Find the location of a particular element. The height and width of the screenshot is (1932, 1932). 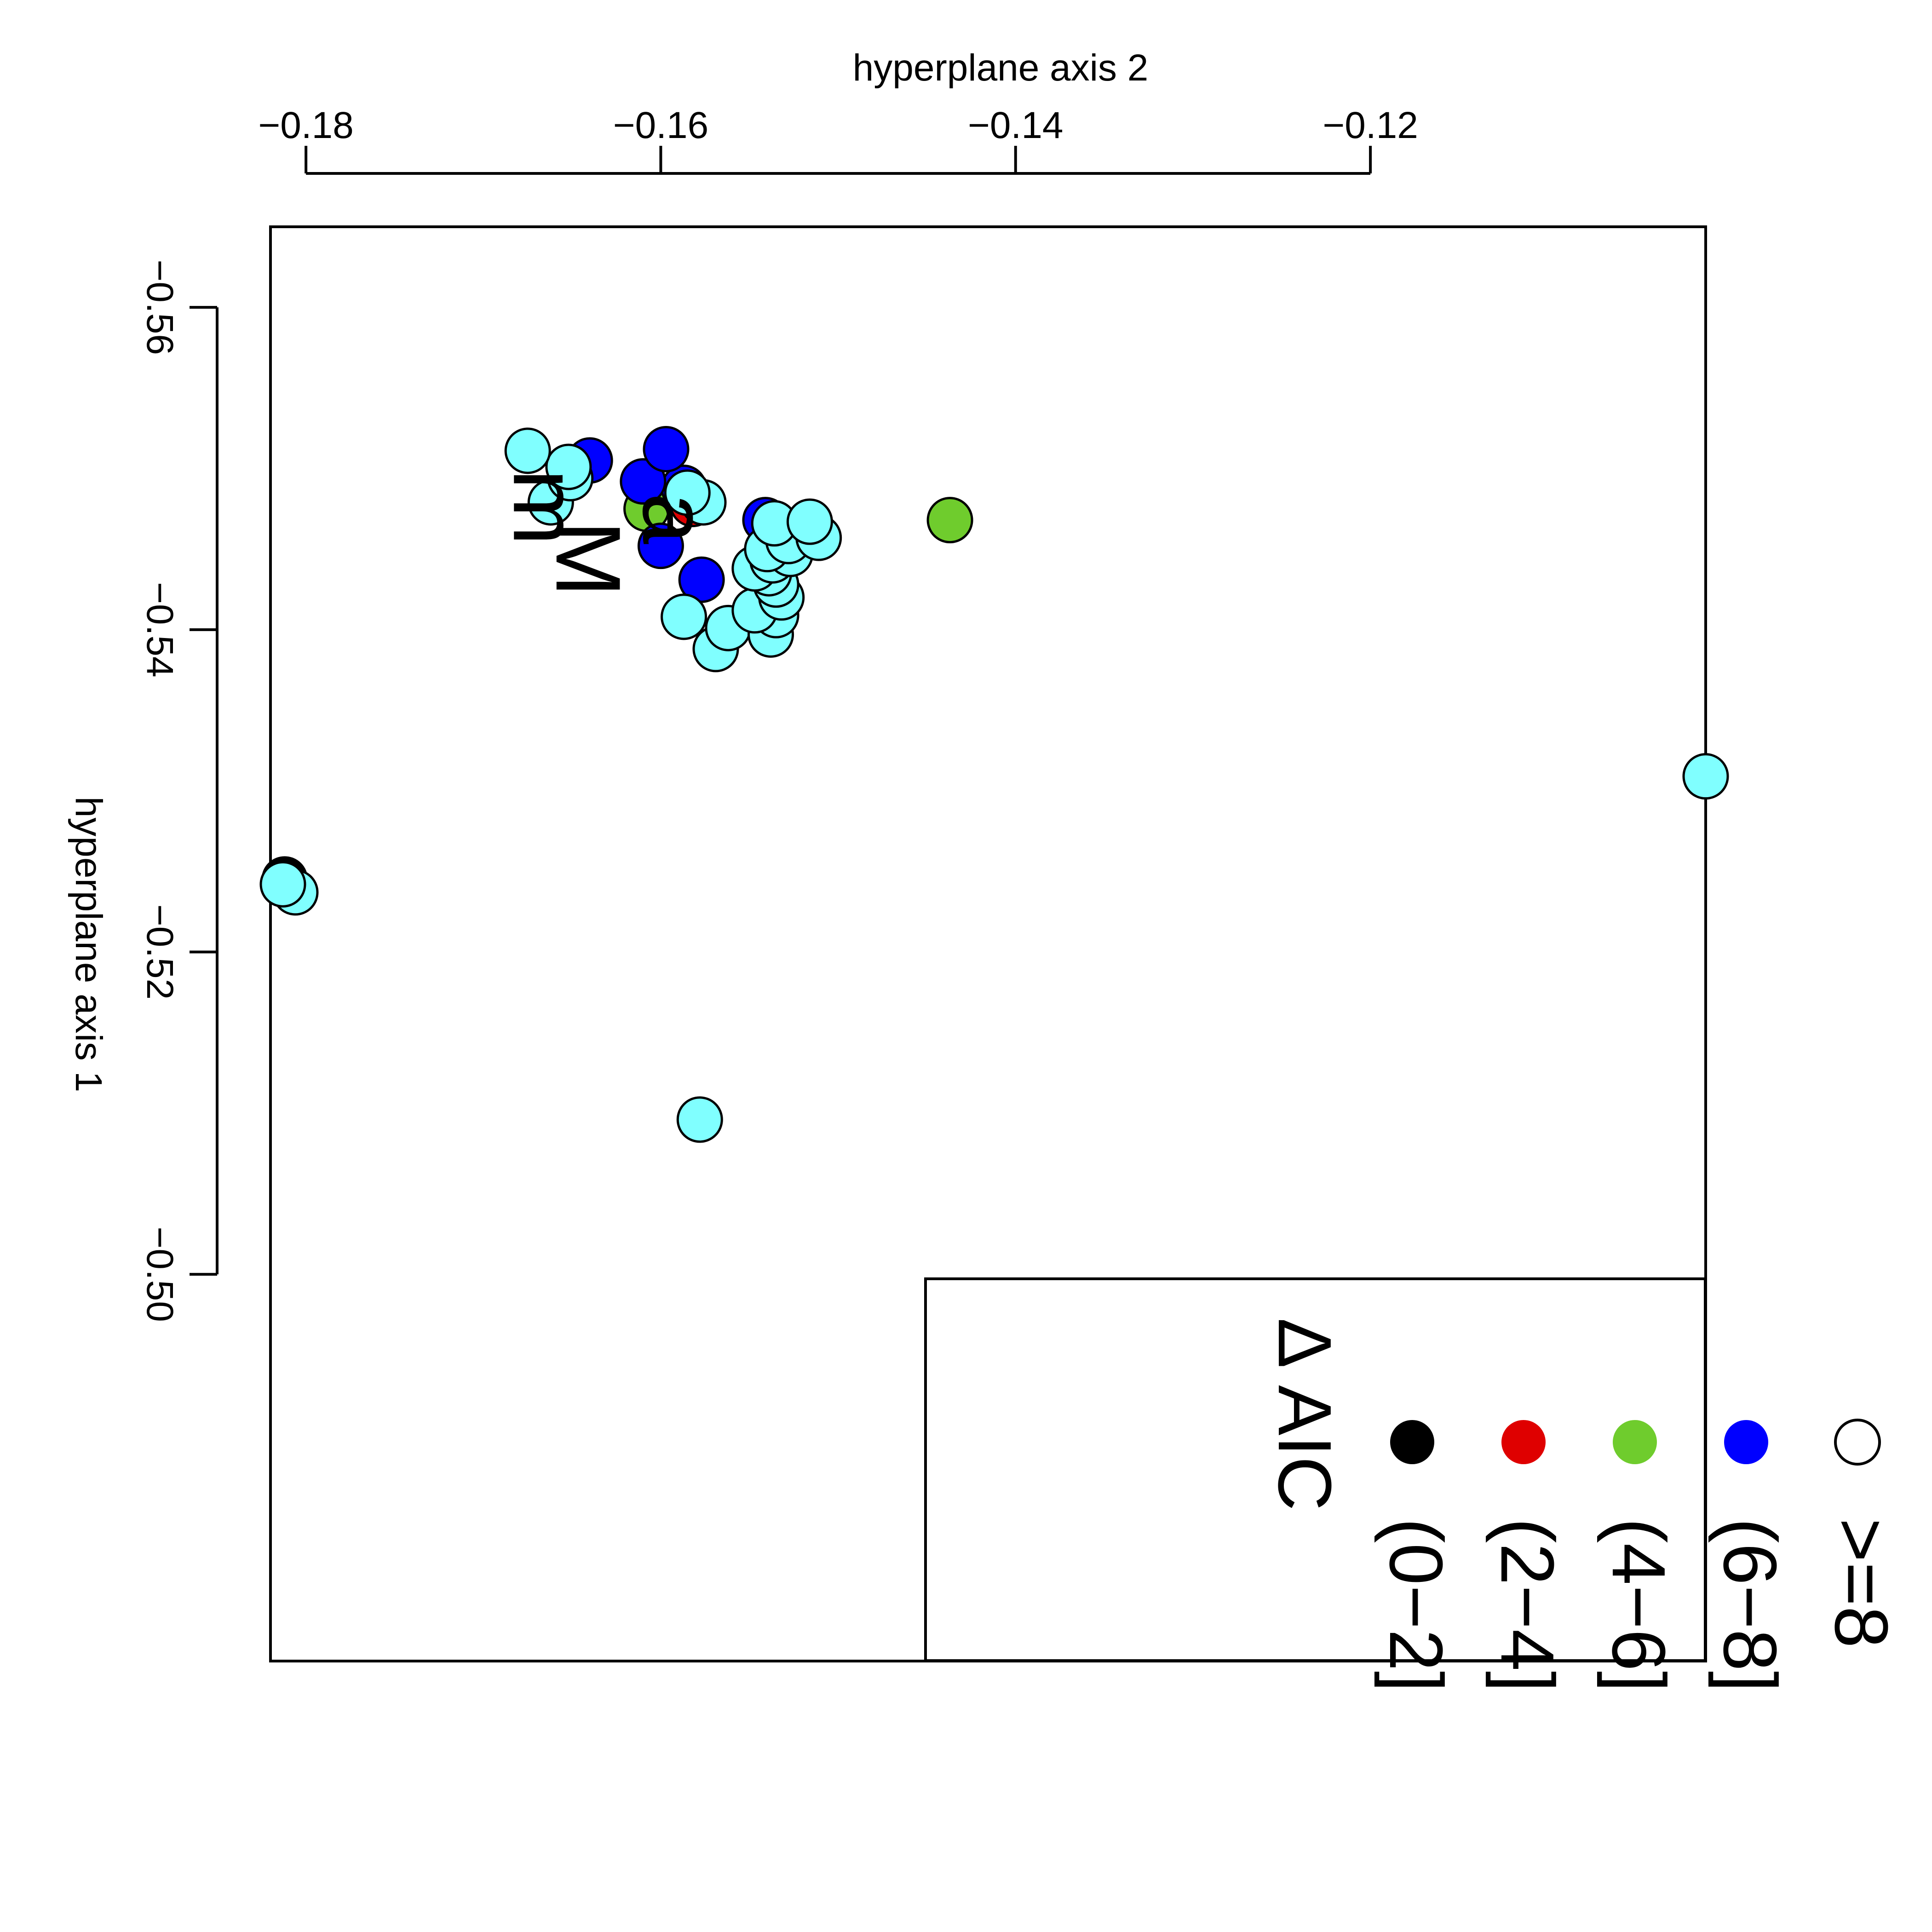

x-axis-title: hyperplane axis 1 is located at coordinates (88, 945).